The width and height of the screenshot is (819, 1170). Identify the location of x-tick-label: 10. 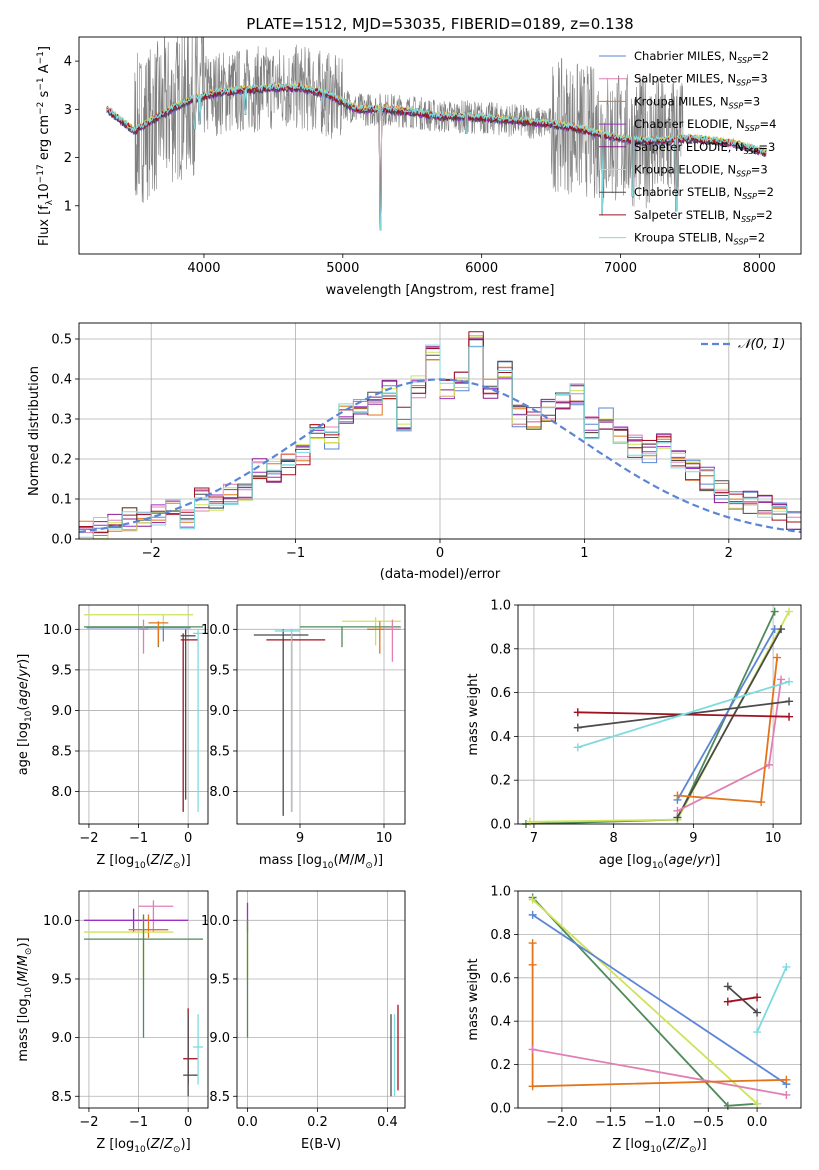
(384, 838).